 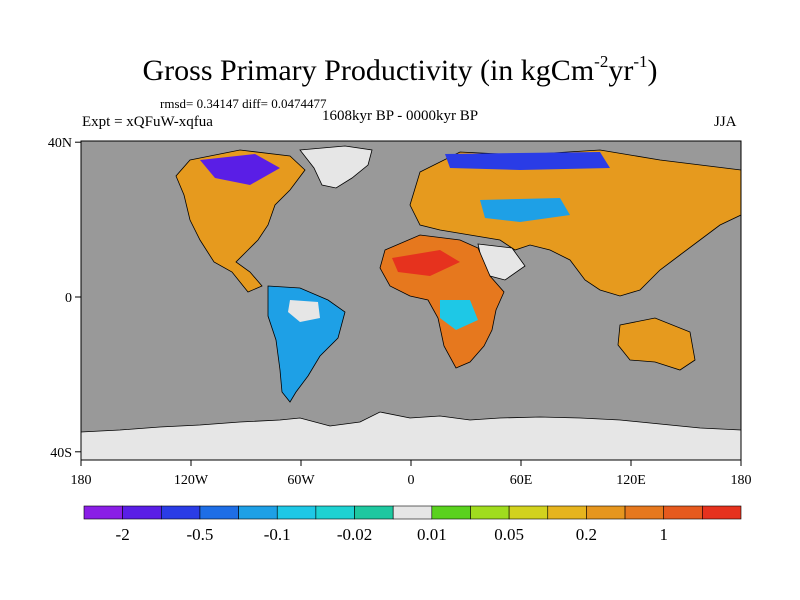 What do you see at coordinates (199, 534) in the screenshot?
I see `colorbar-label: -0.5` at bounding box center [199, 534].